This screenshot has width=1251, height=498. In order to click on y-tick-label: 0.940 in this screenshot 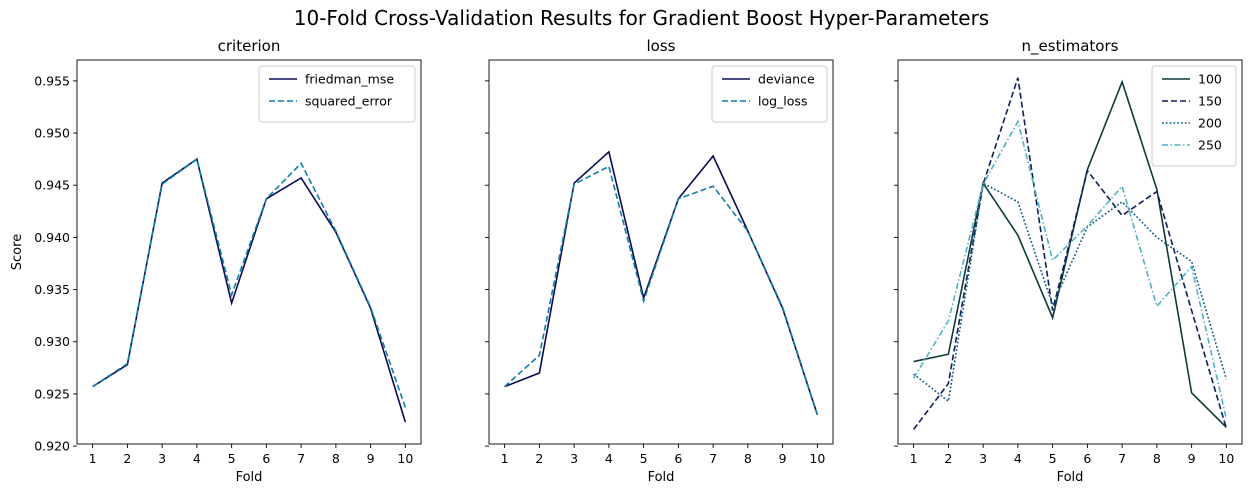, I will do `click(52, 237)`.